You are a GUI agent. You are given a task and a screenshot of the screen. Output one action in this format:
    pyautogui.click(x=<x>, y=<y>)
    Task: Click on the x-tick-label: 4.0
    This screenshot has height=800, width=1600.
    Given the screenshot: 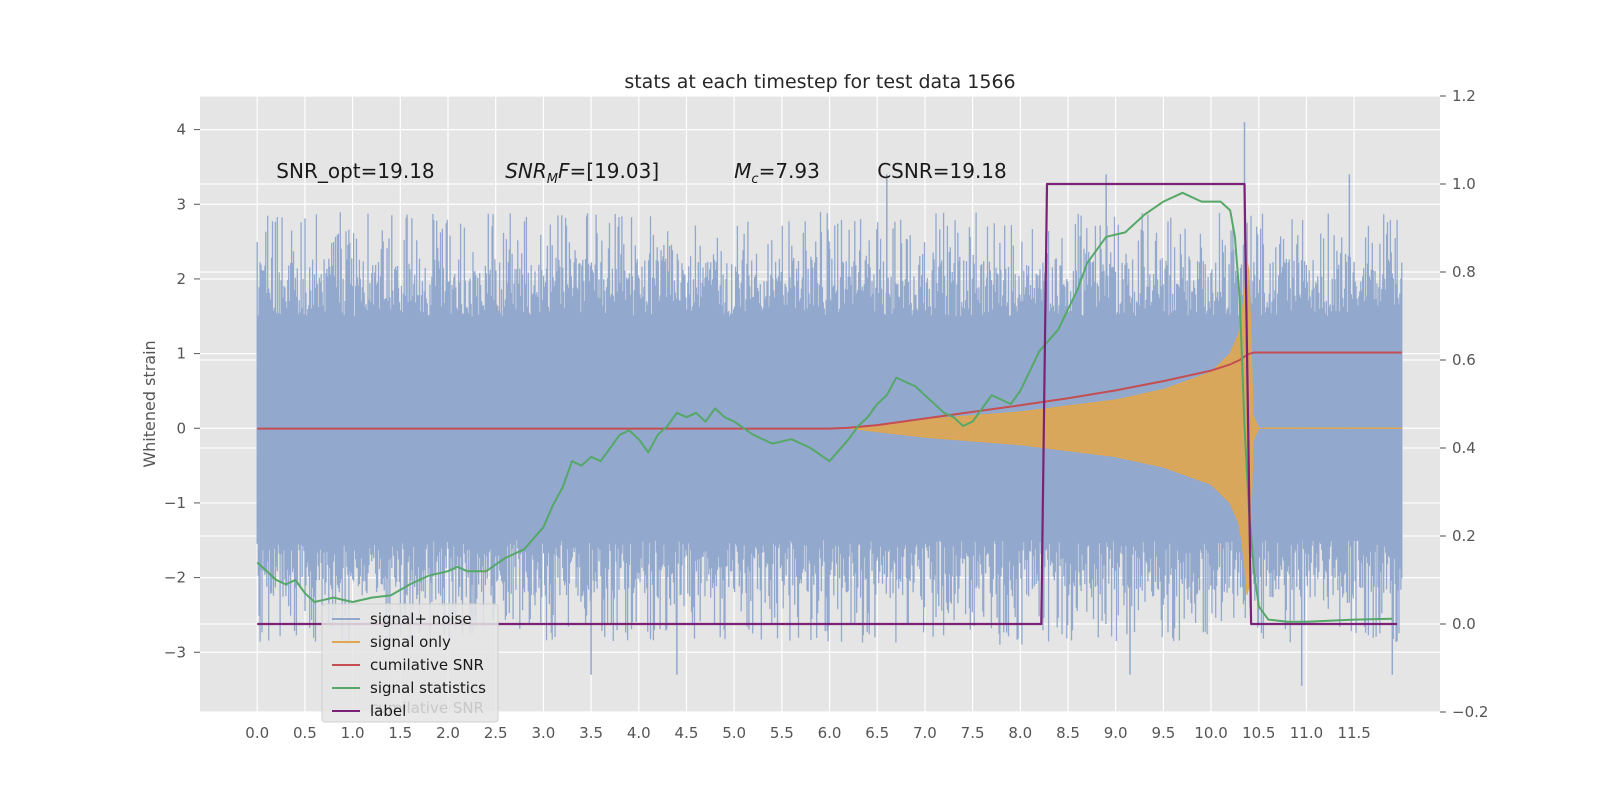 What is the action you would take?
    pyautogui.click(x=639, y=733)
    